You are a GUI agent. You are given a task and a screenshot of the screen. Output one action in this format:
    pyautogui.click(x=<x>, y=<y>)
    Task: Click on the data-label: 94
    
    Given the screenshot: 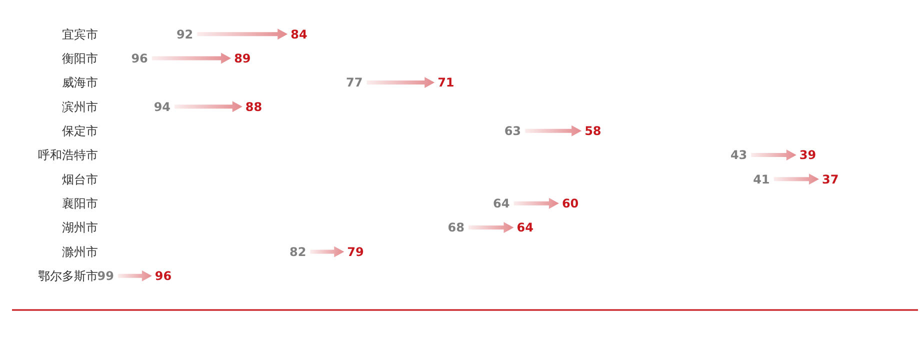 What is the action you would take?
    pyautogui.click(x=162, y=107)
    